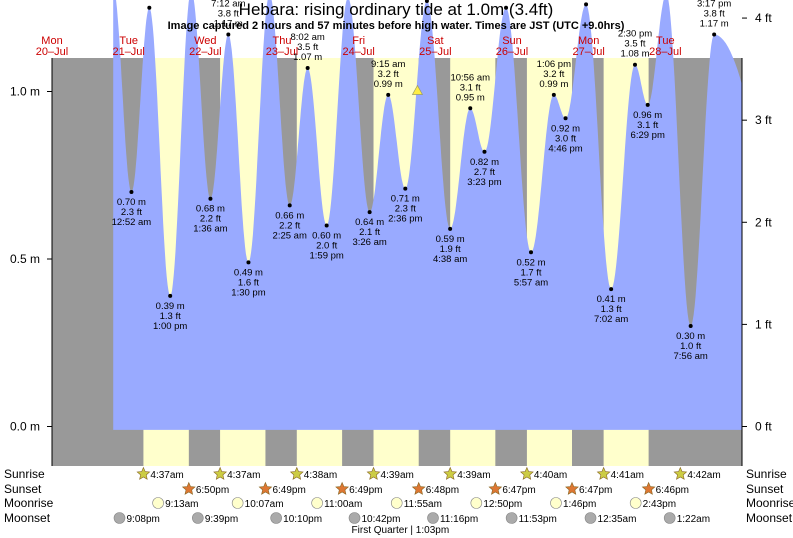  What do you see at coordinates (205, 41) in the screenshot?
I see `day-name-label: Wed` at bounding box center [205, 41].